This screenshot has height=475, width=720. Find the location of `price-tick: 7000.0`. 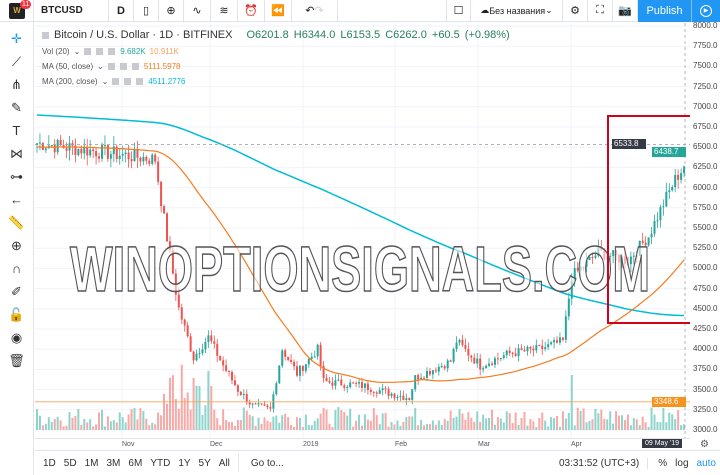

price-tick: 7000.0 is located at coordinates (705, 106).